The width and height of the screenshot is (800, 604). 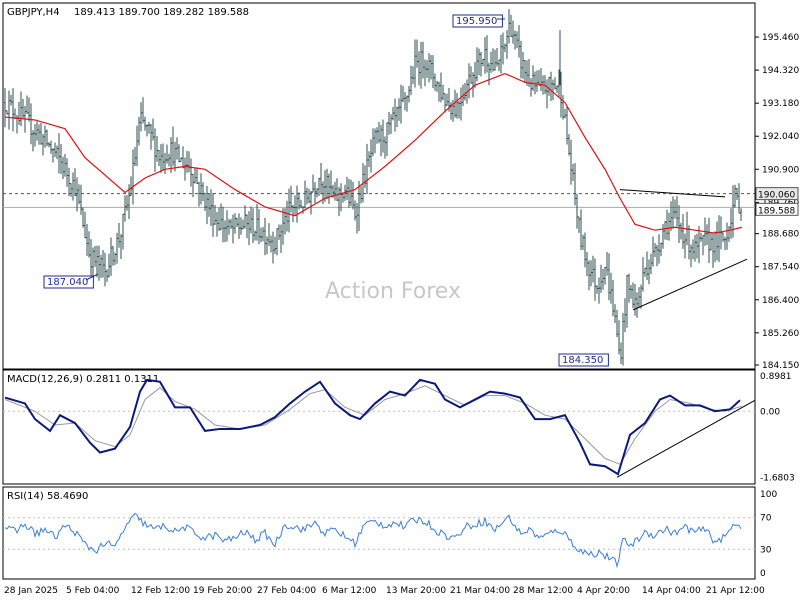 I want to click on price-y-tick-label: 188.680, so click(x=780, y=235).